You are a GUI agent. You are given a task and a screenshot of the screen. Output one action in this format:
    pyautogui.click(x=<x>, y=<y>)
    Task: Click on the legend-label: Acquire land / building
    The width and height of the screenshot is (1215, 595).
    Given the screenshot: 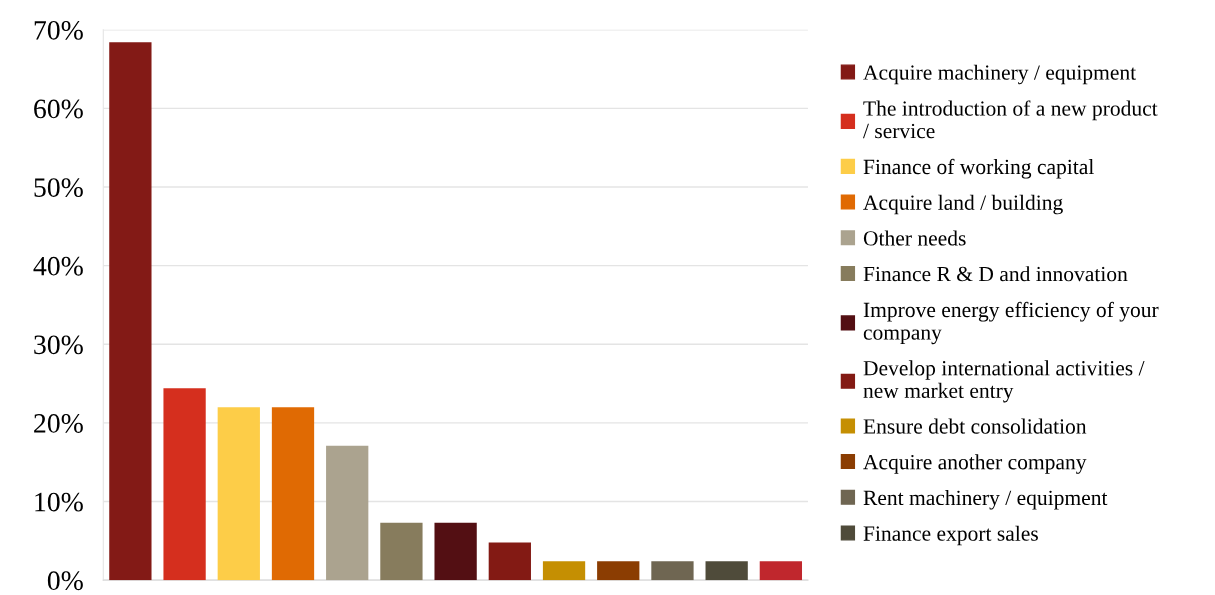 What is the action you would take?
    pyautogui.click(x=963, y=204)
    